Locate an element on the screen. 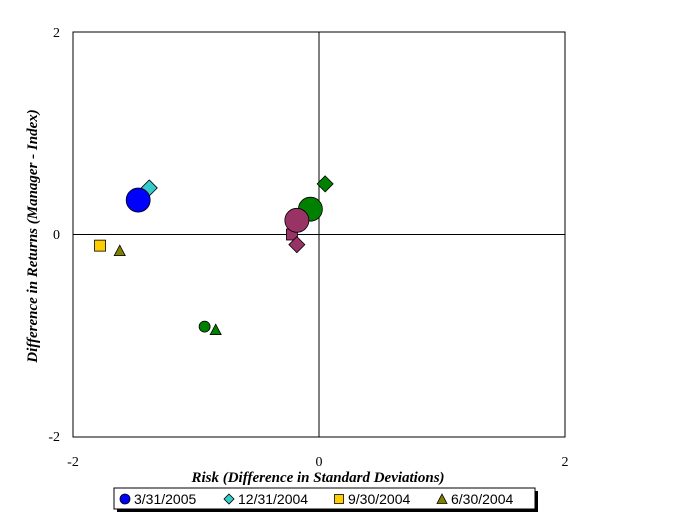  legend-marker-diamond is located at coordinates (229, 499).